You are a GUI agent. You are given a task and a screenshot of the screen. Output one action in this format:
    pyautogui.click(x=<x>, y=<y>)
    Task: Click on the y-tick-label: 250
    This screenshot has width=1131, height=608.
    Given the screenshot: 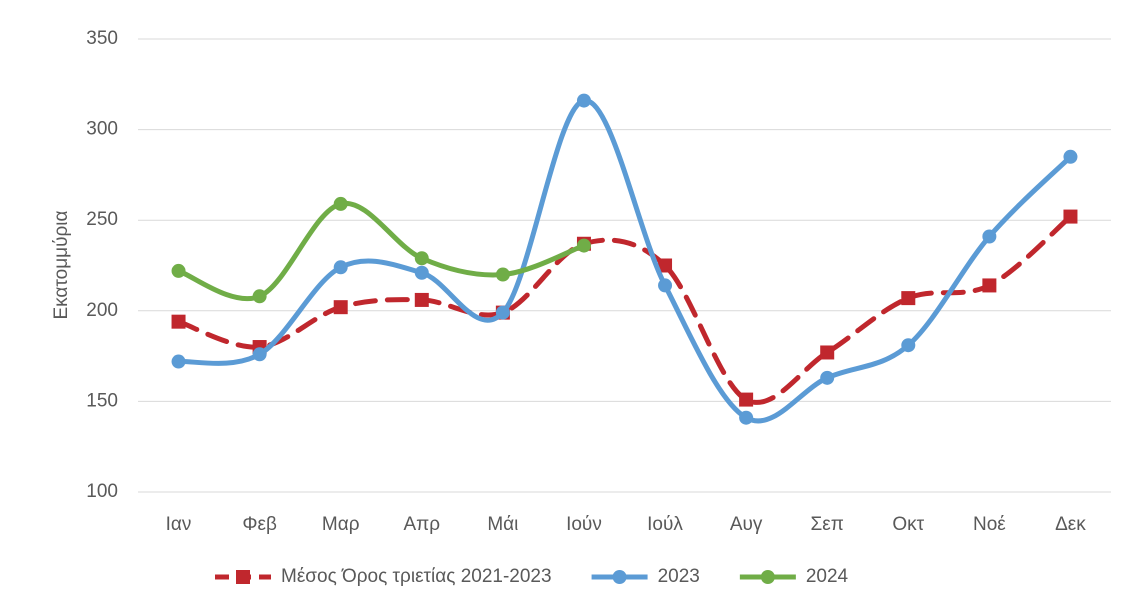 What is the action you would take?
    pyautogui.click(x=102, y=219)
    